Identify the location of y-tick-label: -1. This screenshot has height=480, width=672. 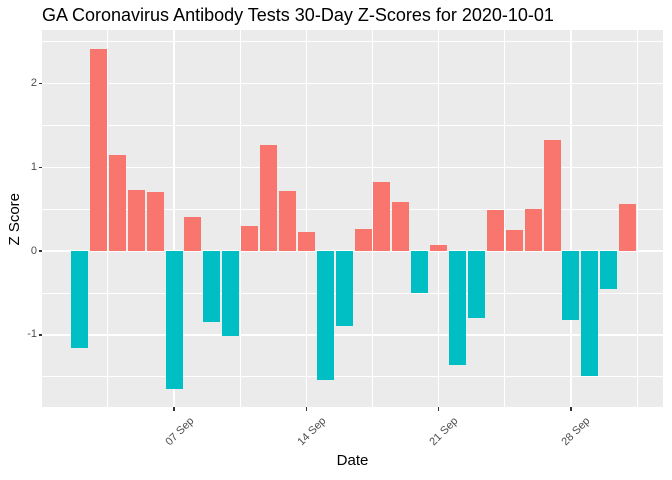
(32, 334).